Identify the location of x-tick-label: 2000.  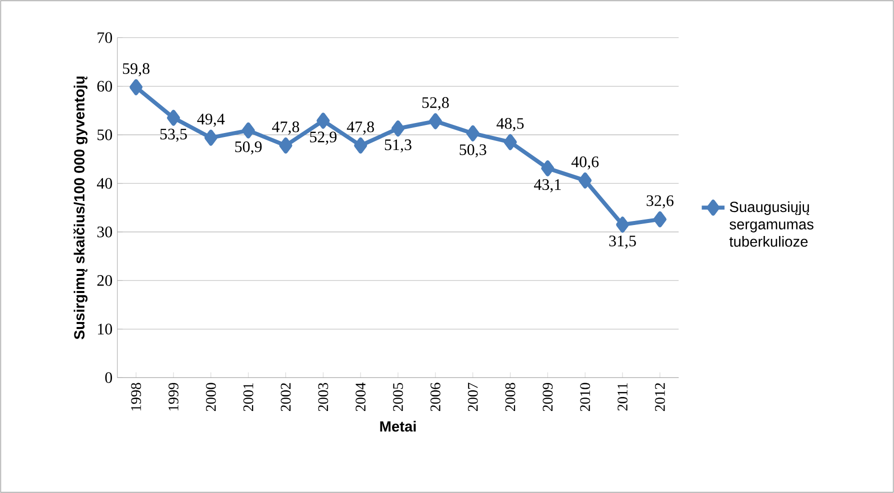
(211, 397).